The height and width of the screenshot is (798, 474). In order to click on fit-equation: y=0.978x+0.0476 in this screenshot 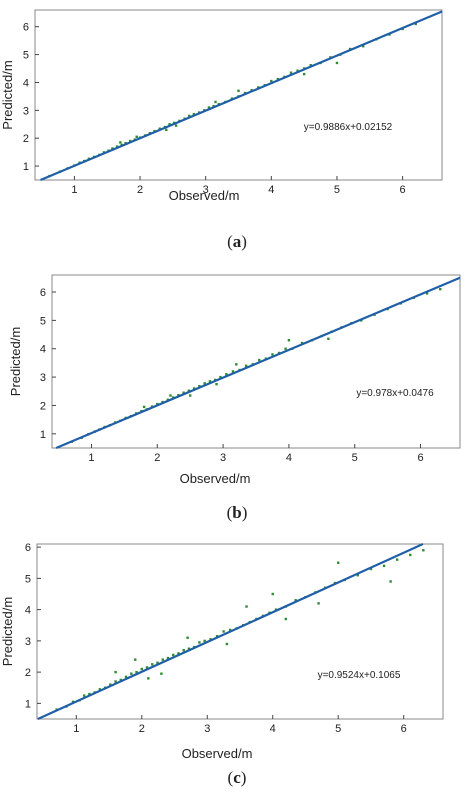, I will do `click(395, 393)`.